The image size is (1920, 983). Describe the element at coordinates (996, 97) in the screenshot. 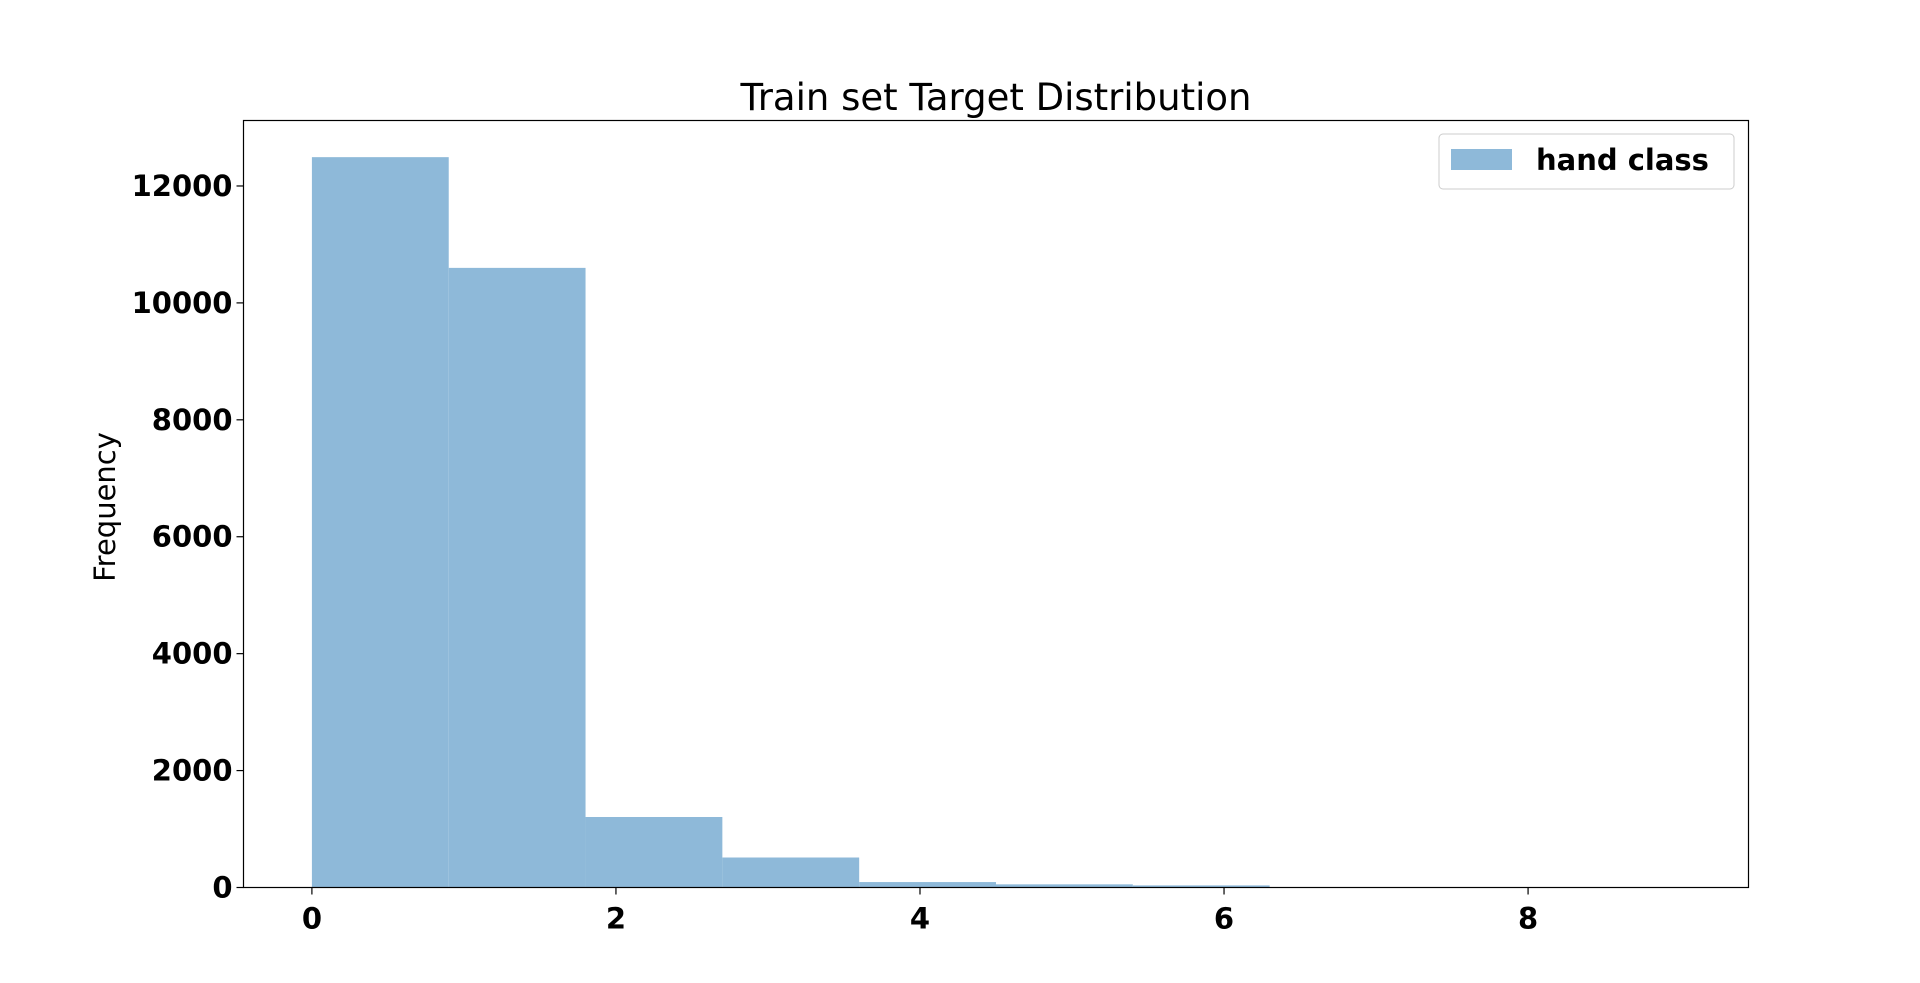

I see `chart-title: Train set Target Distribution` at that location.